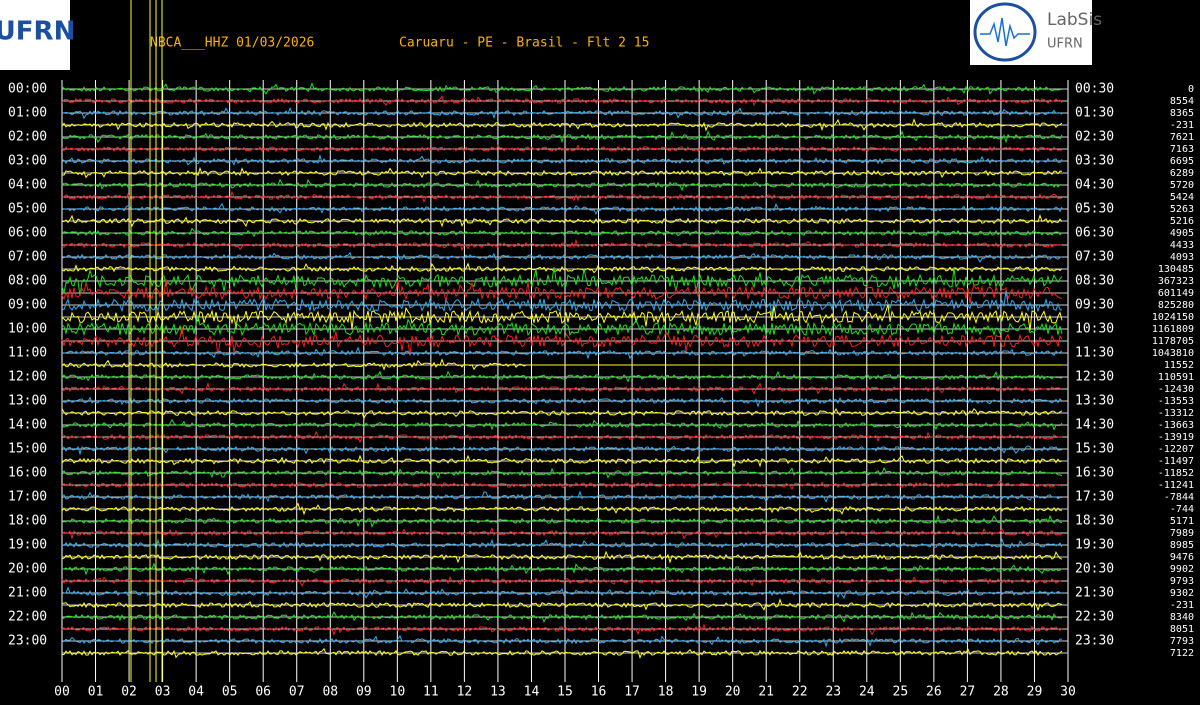 The width and height of the screenshot is (1200, 705). What do you see at coordinates (163, 692) in the screenshot?
I see `x-tick-label: 03` at bounding box center [163, 692].